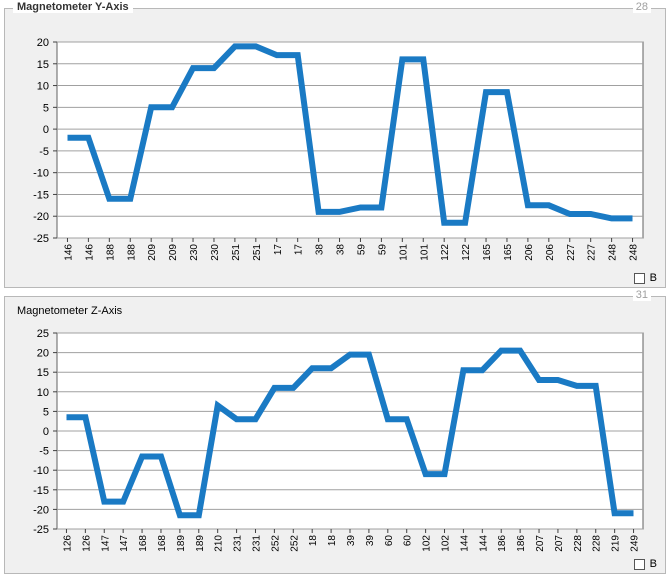  What do you see at coordinates (70, 311) in the screenshot?
I see `panel-title: Magnetometer Z-Axis` at bounding box center [70, 311].